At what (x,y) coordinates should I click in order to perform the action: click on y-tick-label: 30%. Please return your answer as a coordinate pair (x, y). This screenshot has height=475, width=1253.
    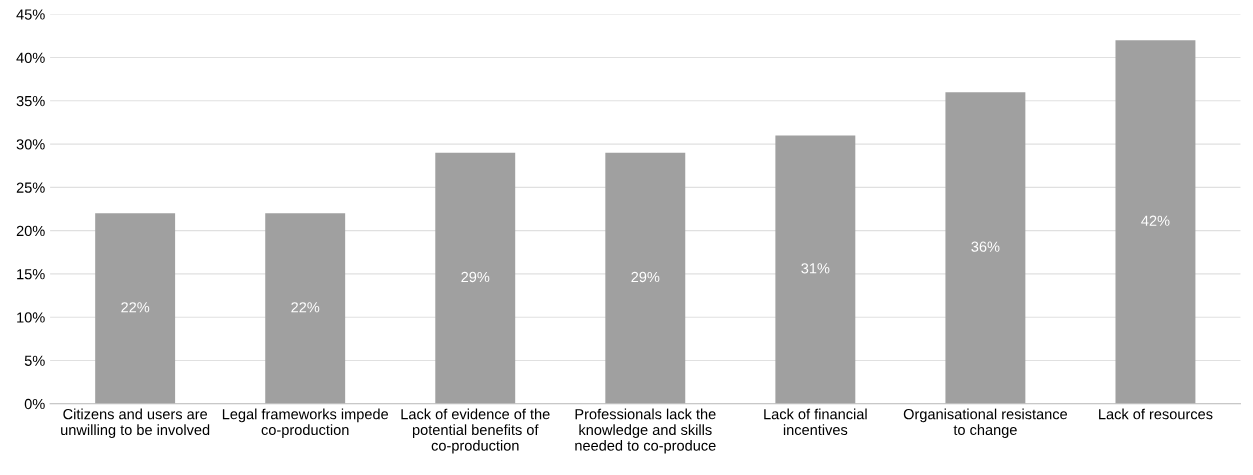
    Looking at the image, I should click on (30, 144).